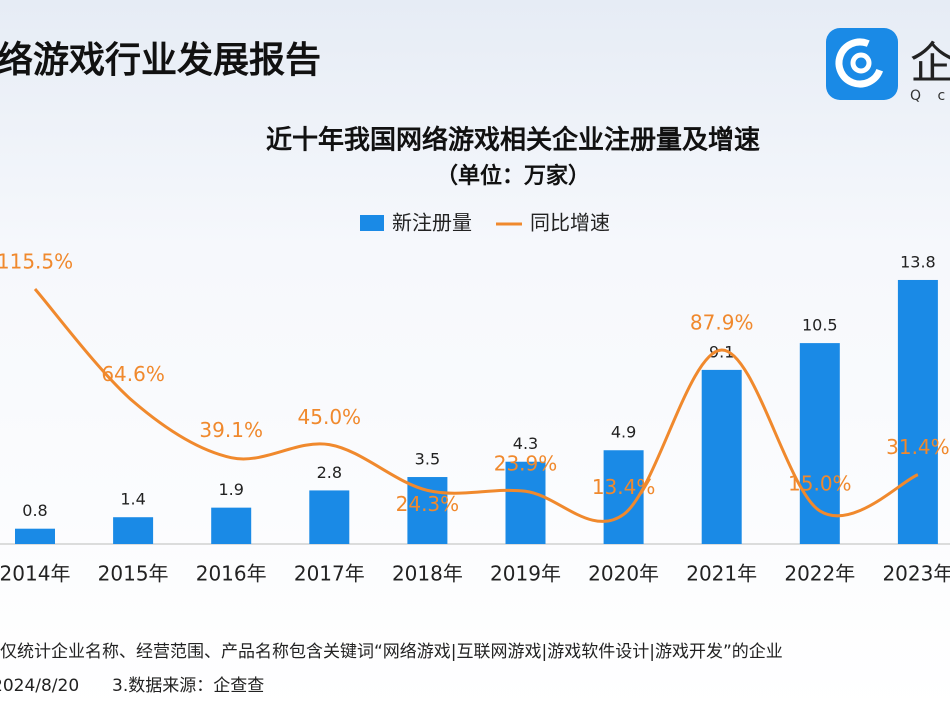  I want to click on legend-swatch, so click(372, 223).